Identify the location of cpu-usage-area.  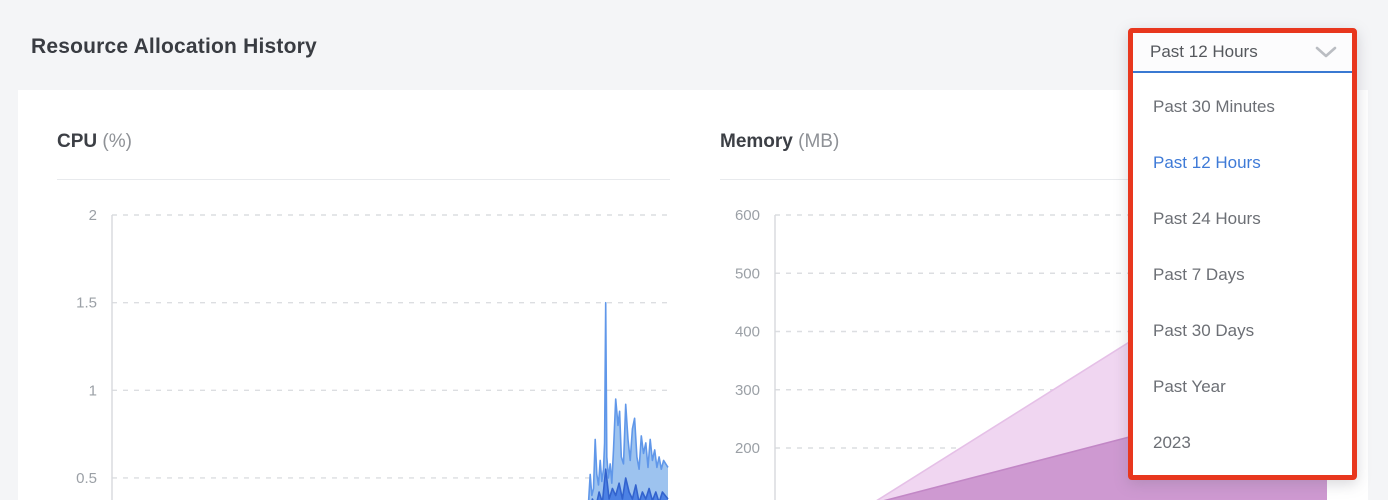
(628, 401).